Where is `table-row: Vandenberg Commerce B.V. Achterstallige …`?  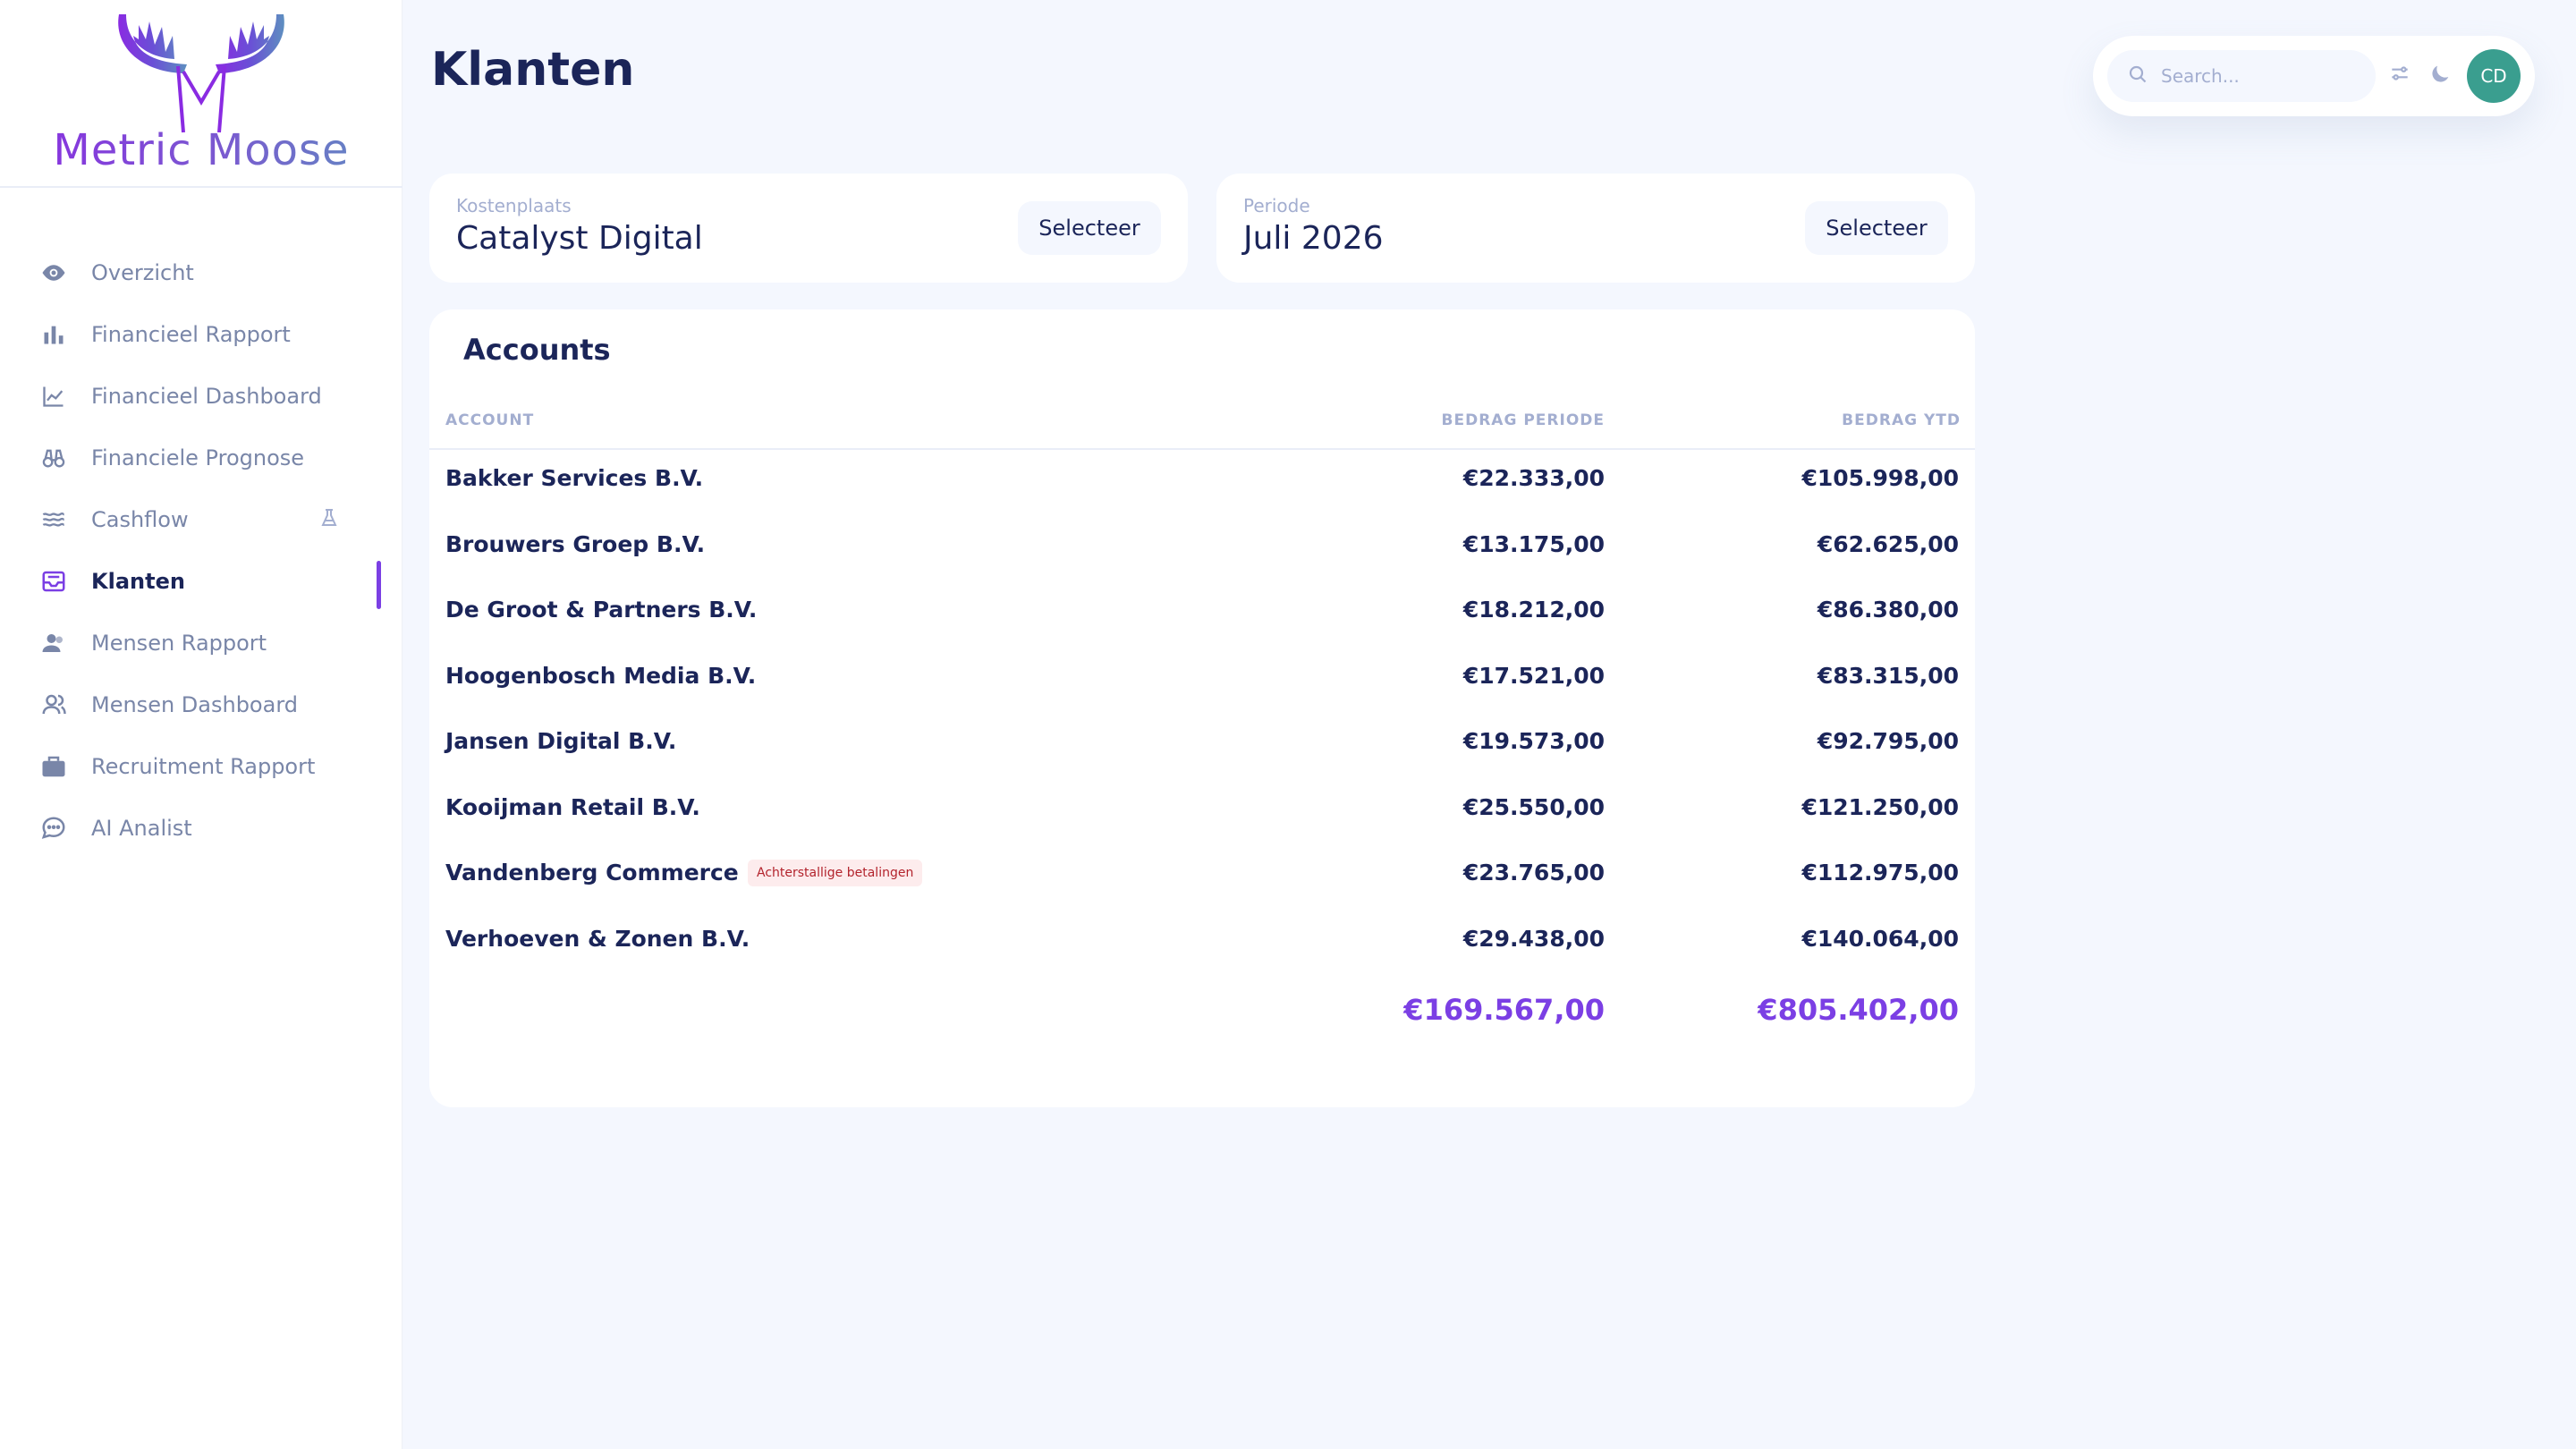
table-row: Vandenberg Commerce B.V. Achterstallige … is located at coordinates (1202, 878).